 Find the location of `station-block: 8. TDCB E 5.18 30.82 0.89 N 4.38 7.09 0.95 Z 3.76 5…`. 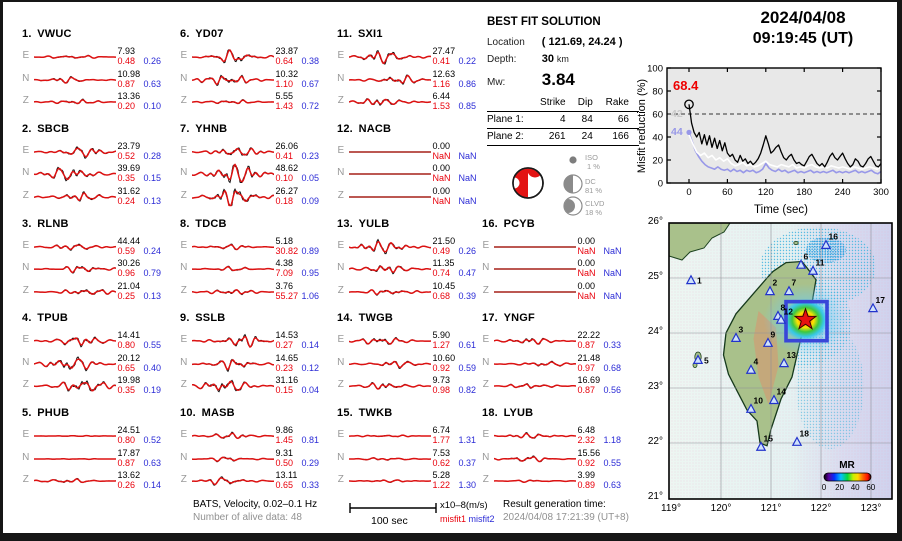

station-block: 8. TDCB E 5.18 30.82 0.89 N 4.38 7.09 0.95 Z 3.76 5… is located at coordinates (252, 263).